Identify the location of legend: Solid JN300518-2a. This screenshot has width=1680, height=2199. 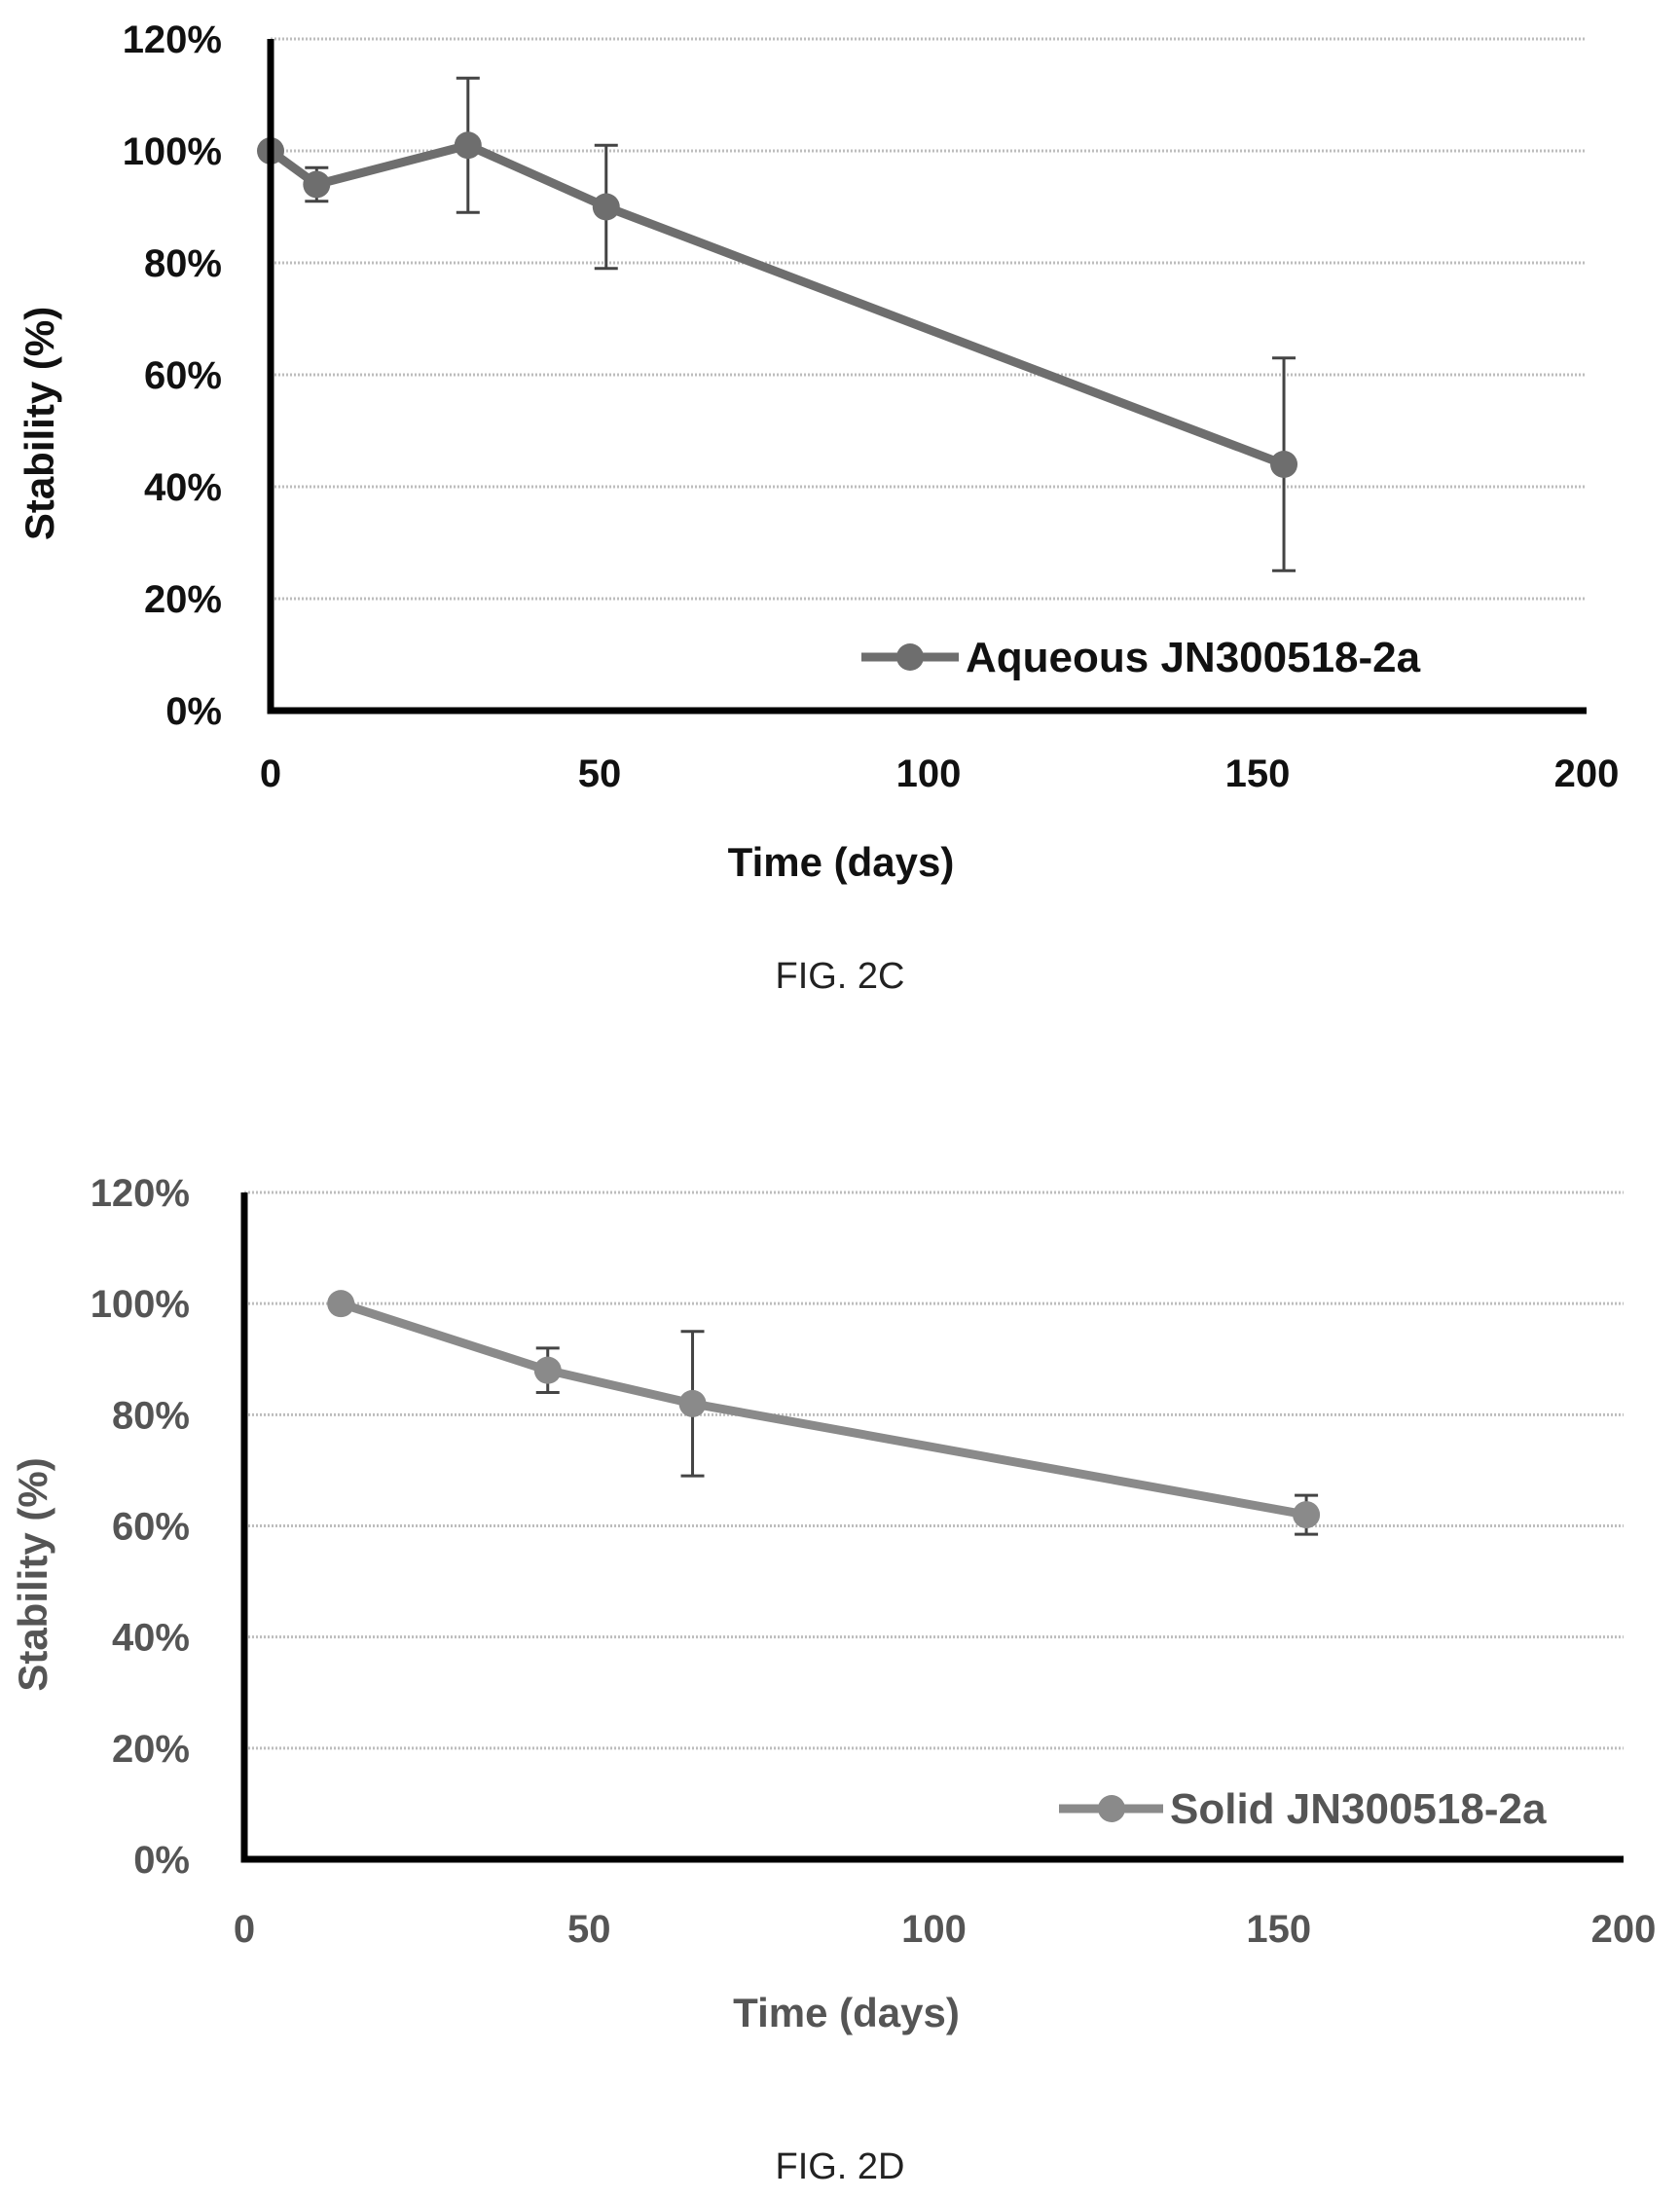
(1303, 1809).